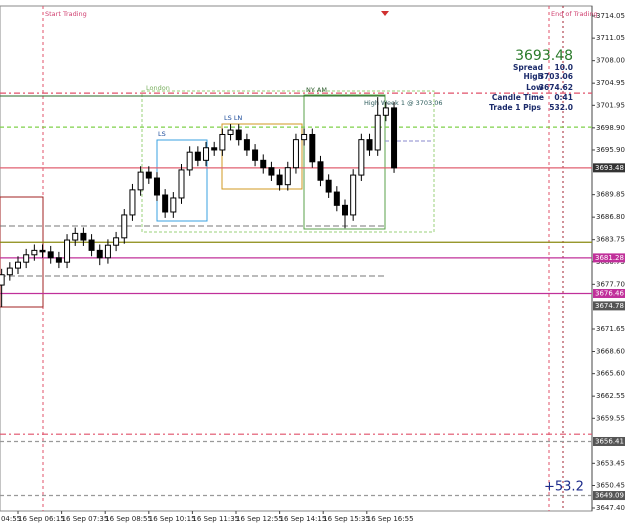  Describe the element at coordinates (610, 418) in the screenshot. I see `y-tick-label: 3659.55` at that location.